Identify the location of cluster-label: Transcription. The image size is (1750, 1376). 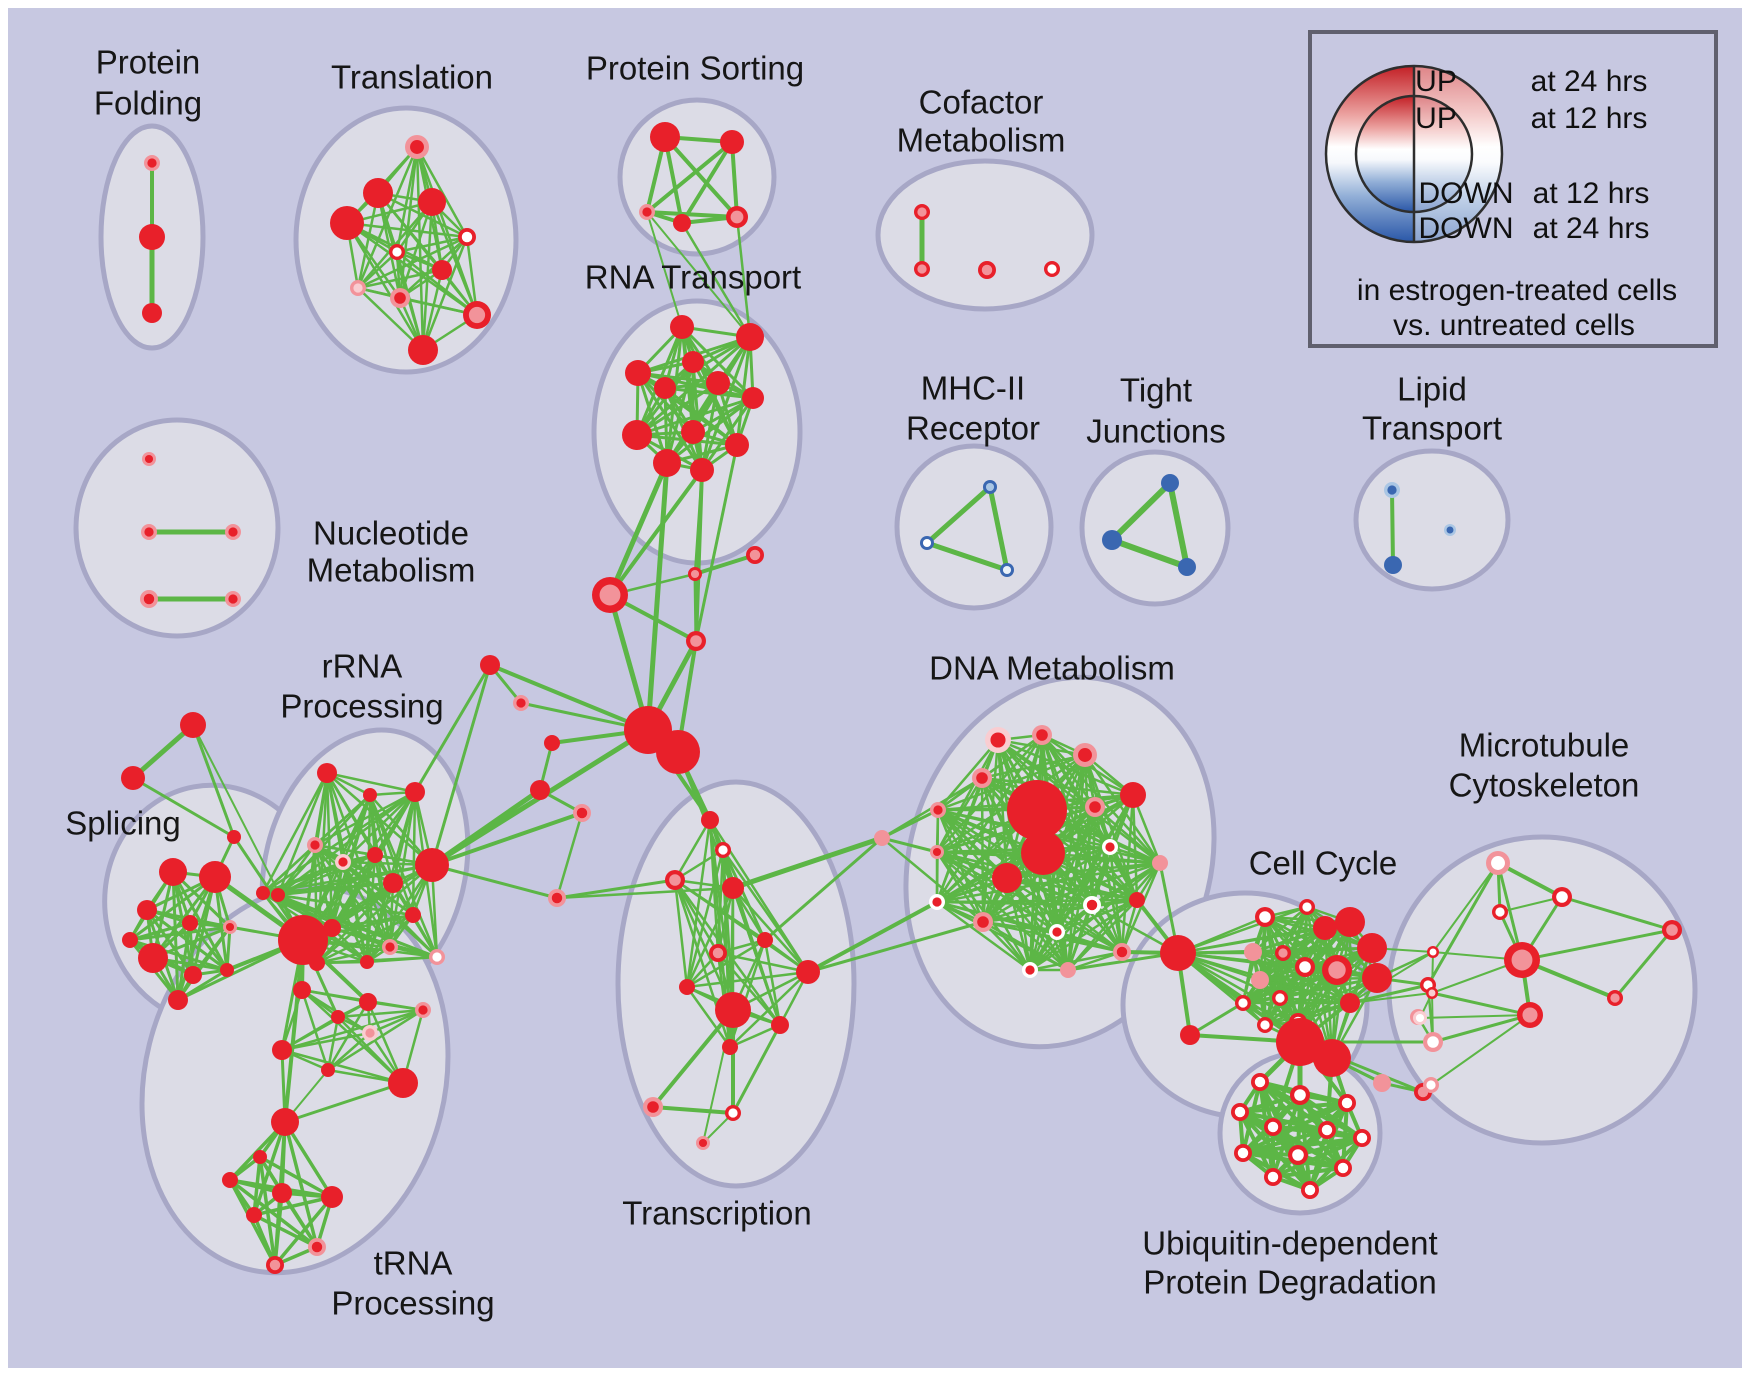
(717, 1213).